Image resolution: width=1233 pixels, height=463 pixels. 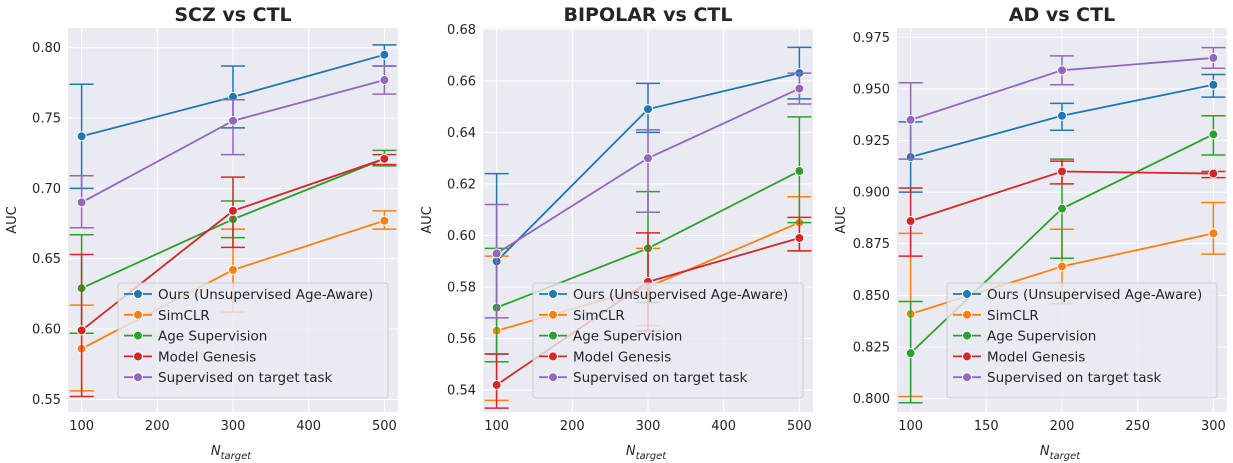 I want to click on x-tick-label: 150, so click(x=986, y=426).